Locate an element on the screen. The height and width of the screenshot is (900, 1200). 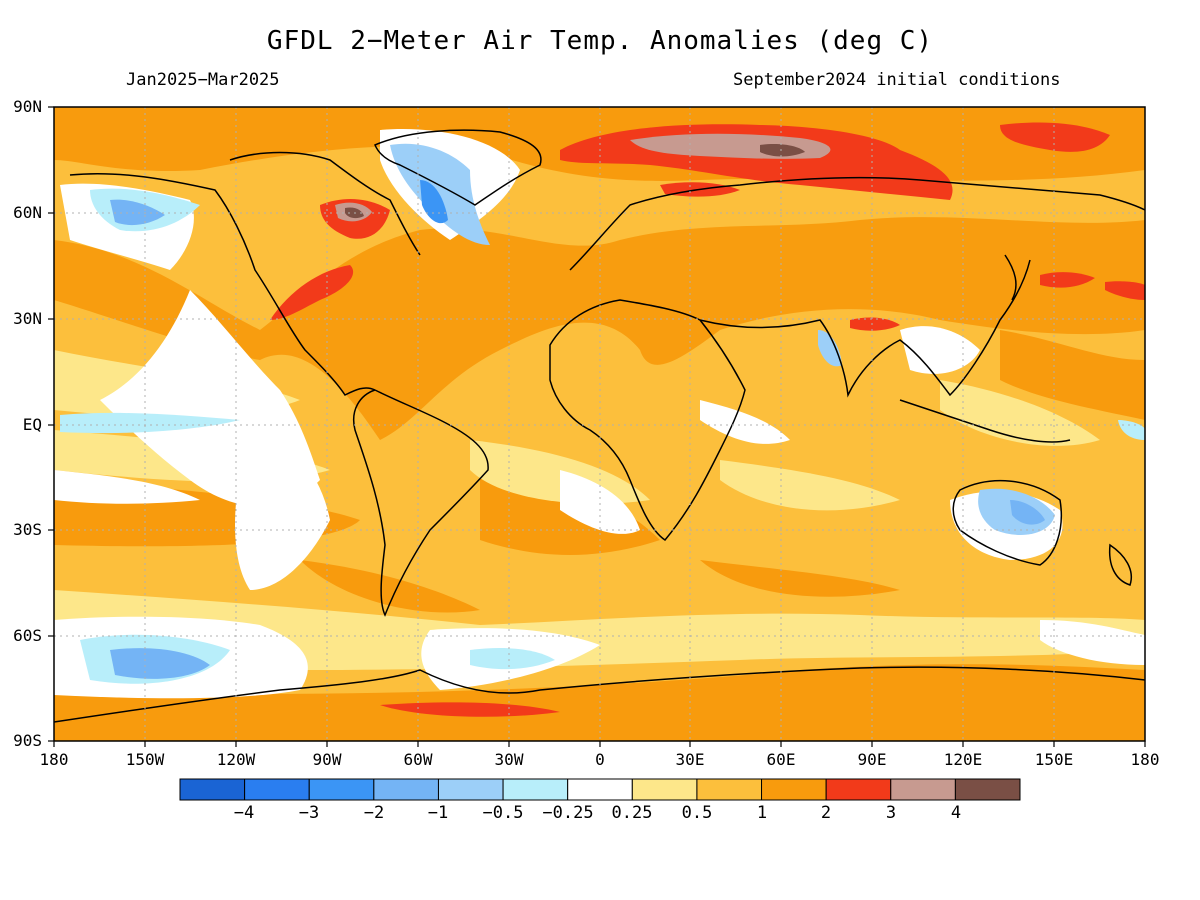
lon-label: 30W is located at coordinates (509, 759).